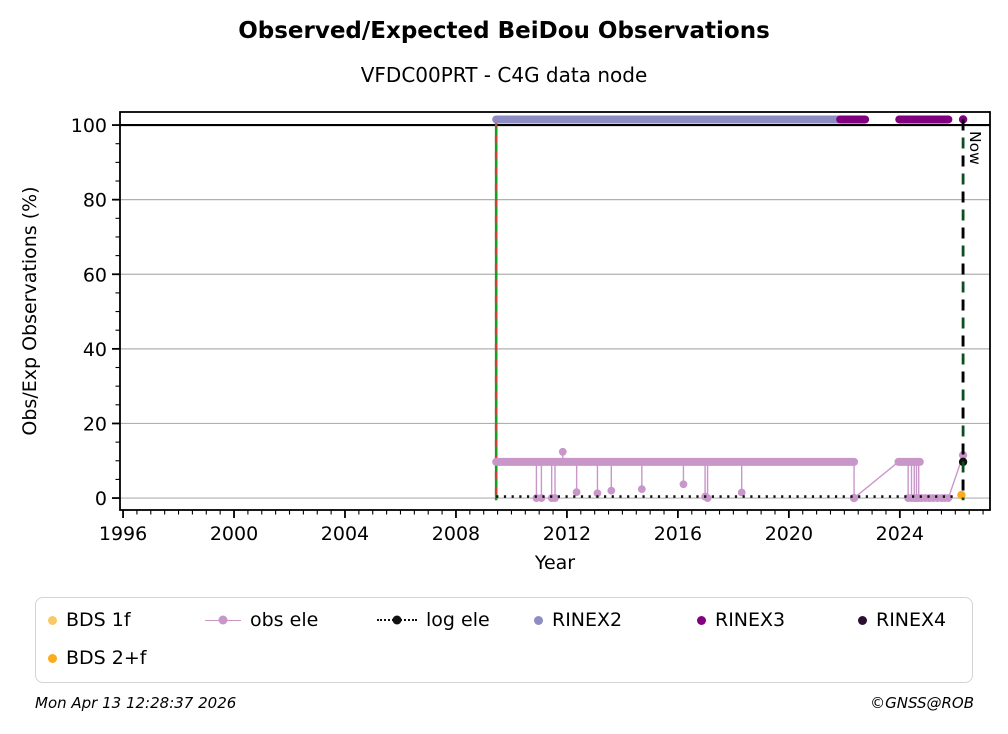 Image resolution: width=1008 pixels, height=734 pixels. I want to click on x-tick-label: 2012, so click(567, 534).